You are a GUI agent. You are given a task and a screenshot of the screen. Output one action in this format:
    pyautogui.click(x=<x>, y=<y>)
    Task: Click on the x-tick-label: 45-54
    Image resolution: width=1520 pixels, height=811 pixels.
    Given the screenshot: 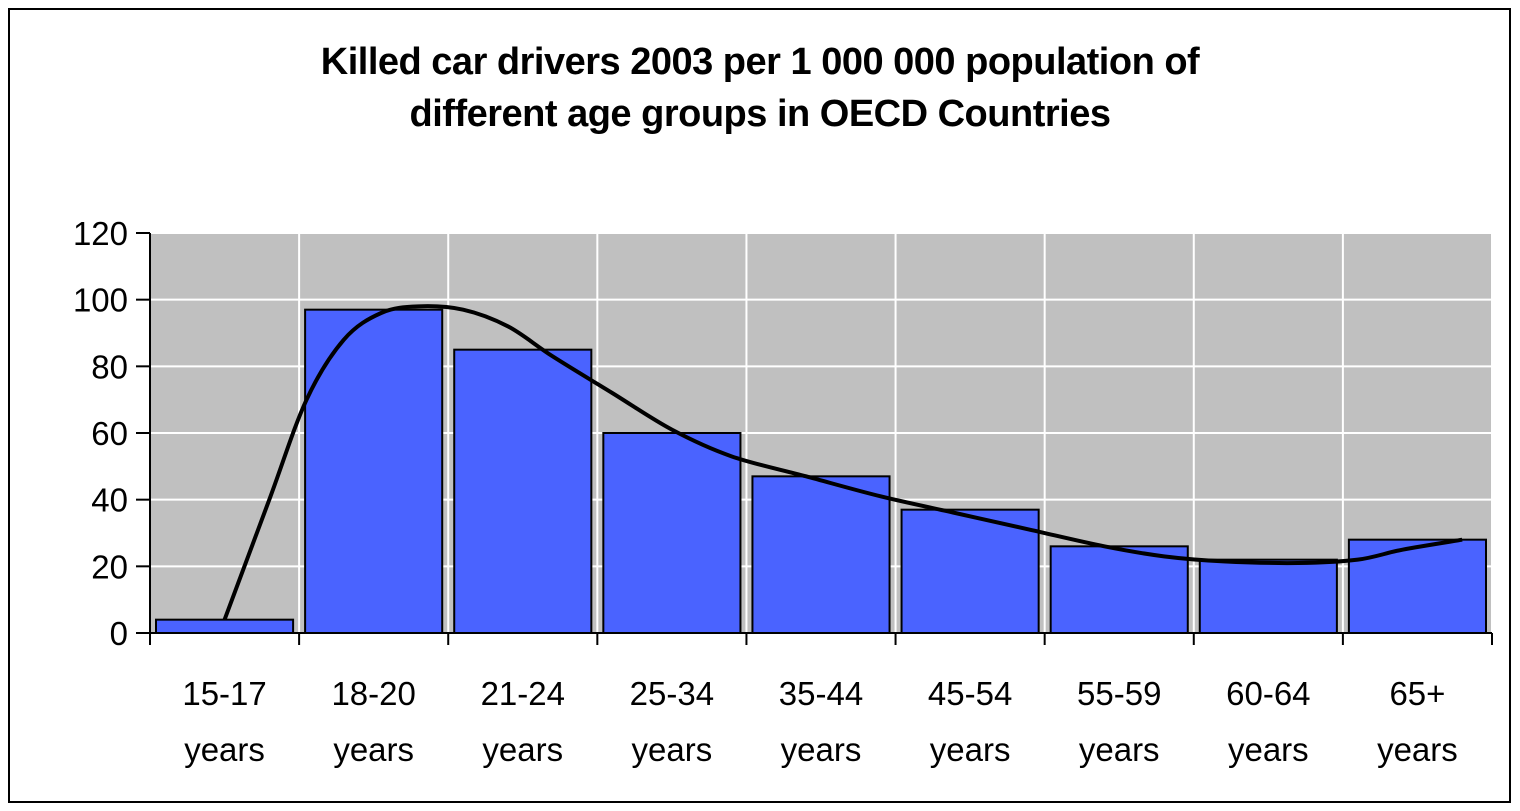 What is the action you would take?
    pyautogui.click(x=970, y=693)
    